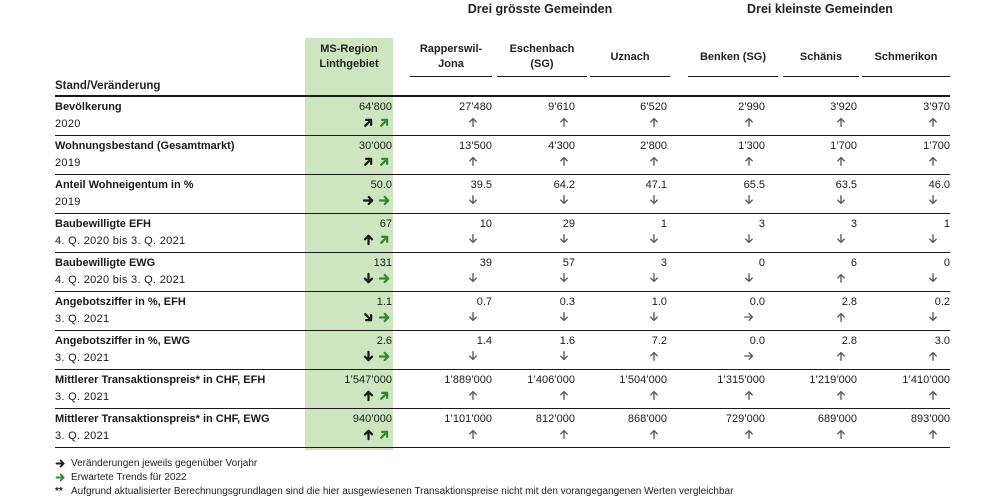  What do you see at coordinates (833, 380) in the screenshot?
I see `cell-value-schaenis: 1’219’000` at bounding box center [833, 380].